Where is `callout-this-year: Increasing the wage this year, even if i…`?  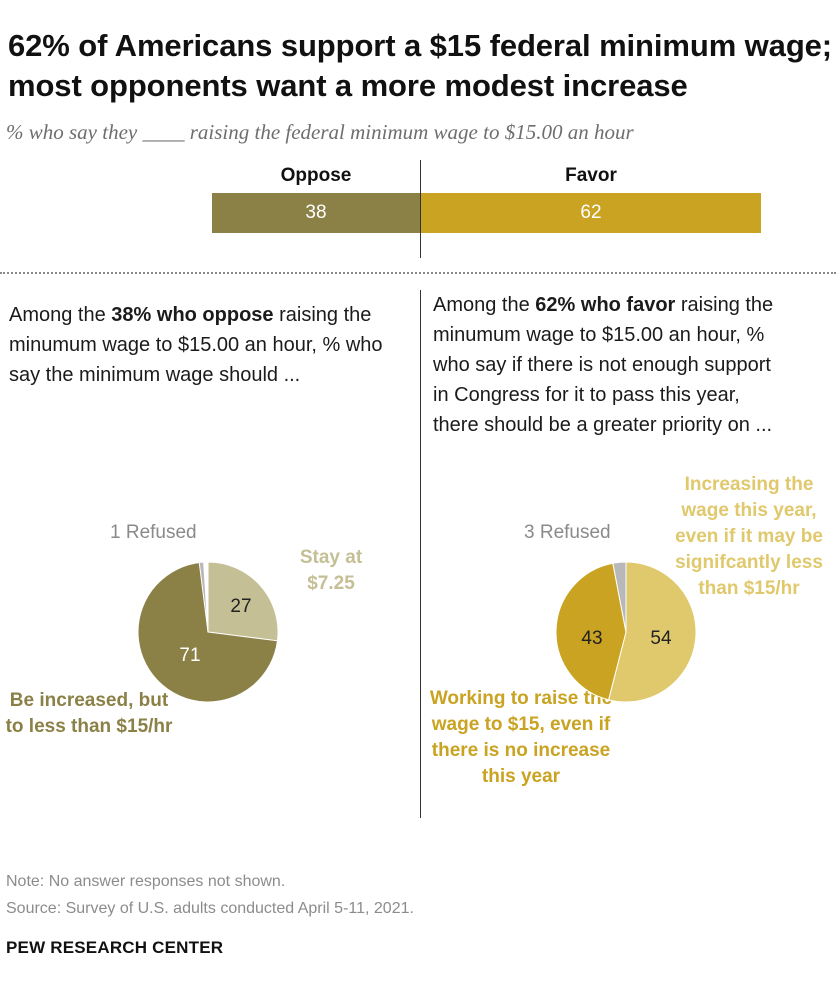 callout-this-year: Increasing the wage this year, even if i… is located at coordinates (749, 536).